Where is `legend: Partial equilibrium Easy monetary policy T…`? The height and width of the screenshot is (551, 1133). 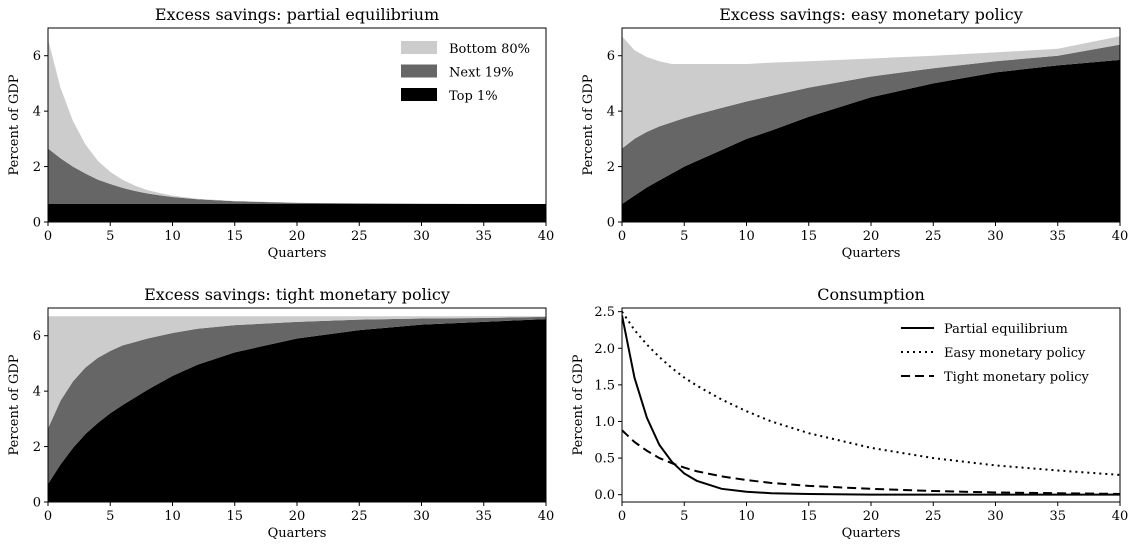
legend: Partial equilibrium Easy monetary policy T… is located at coordinates (995, 353).